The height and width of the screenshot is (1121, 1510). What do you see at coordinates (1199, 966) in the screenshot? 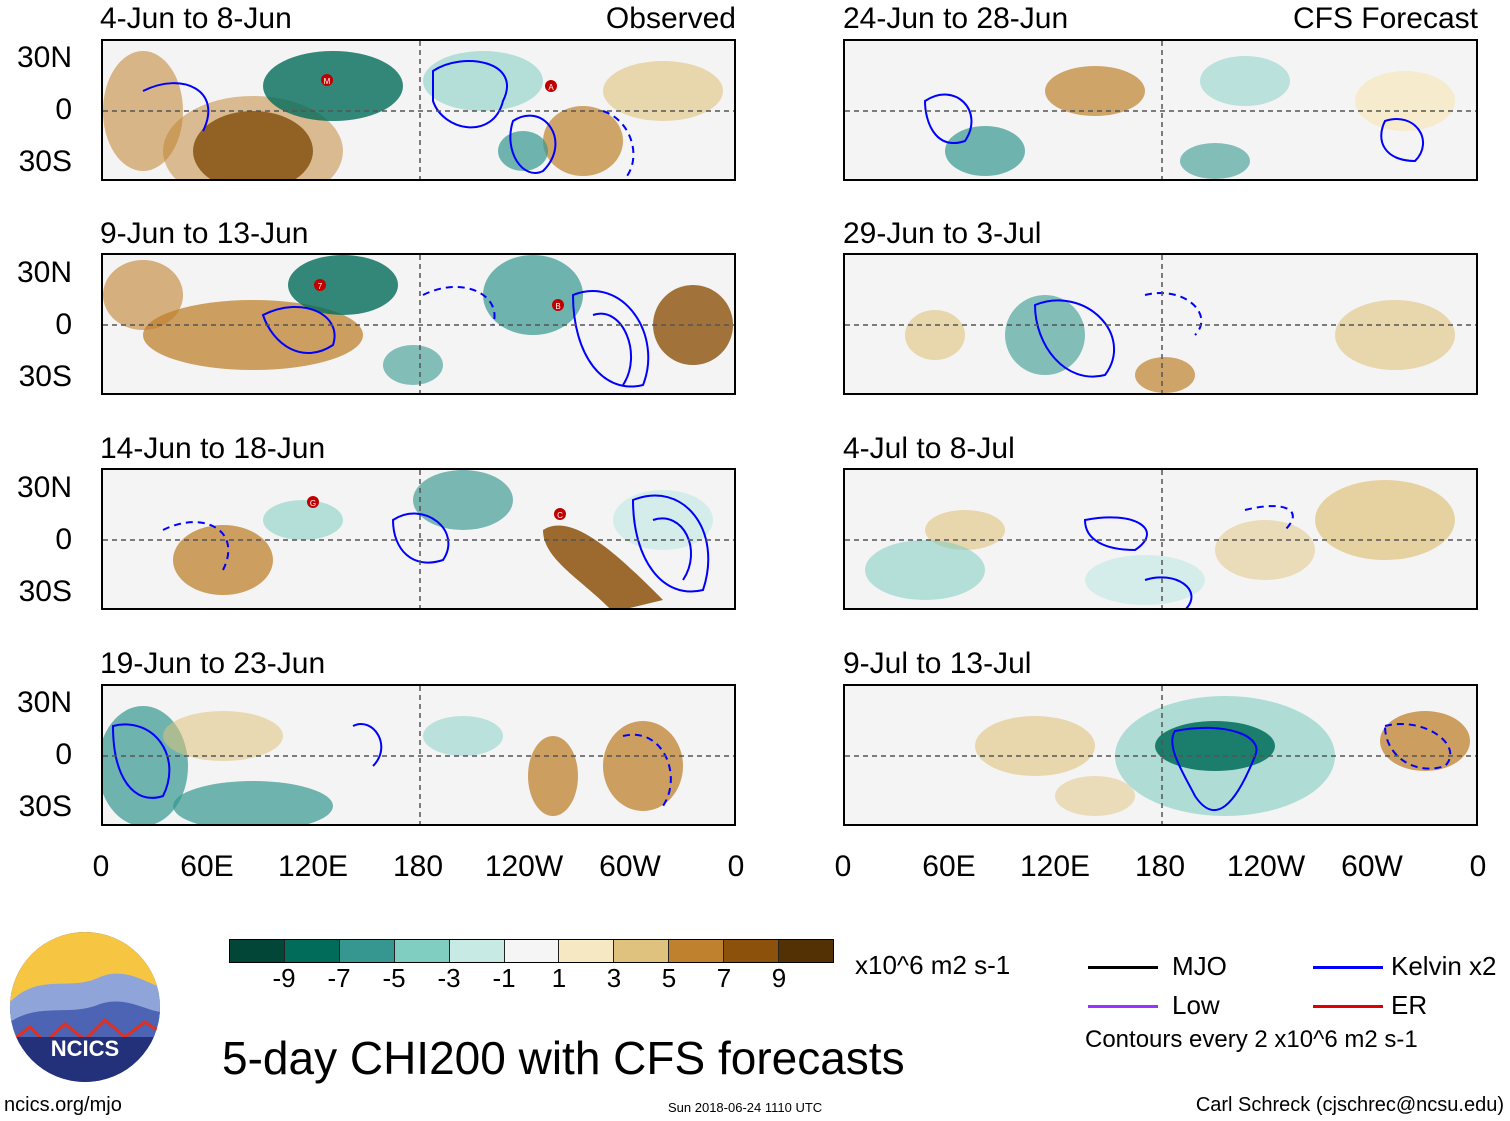
I see `legend-label-mjo: MJO` at bounding box center [1199, 966].